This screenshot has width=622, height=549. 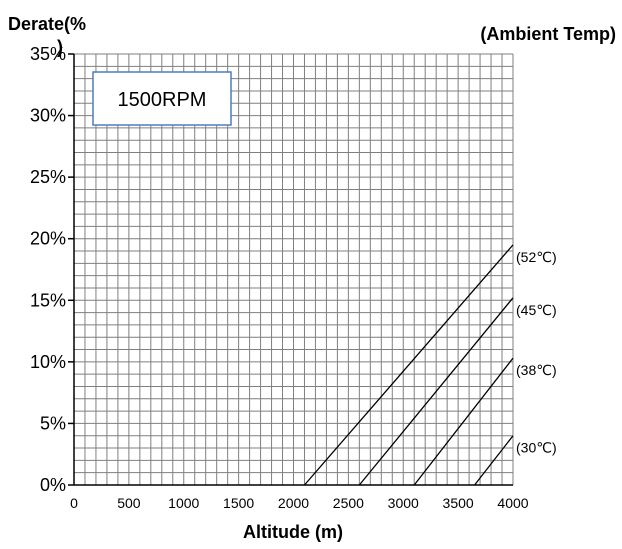 I want to click on y-tick-label: 30%, so click(x=48, y=116).